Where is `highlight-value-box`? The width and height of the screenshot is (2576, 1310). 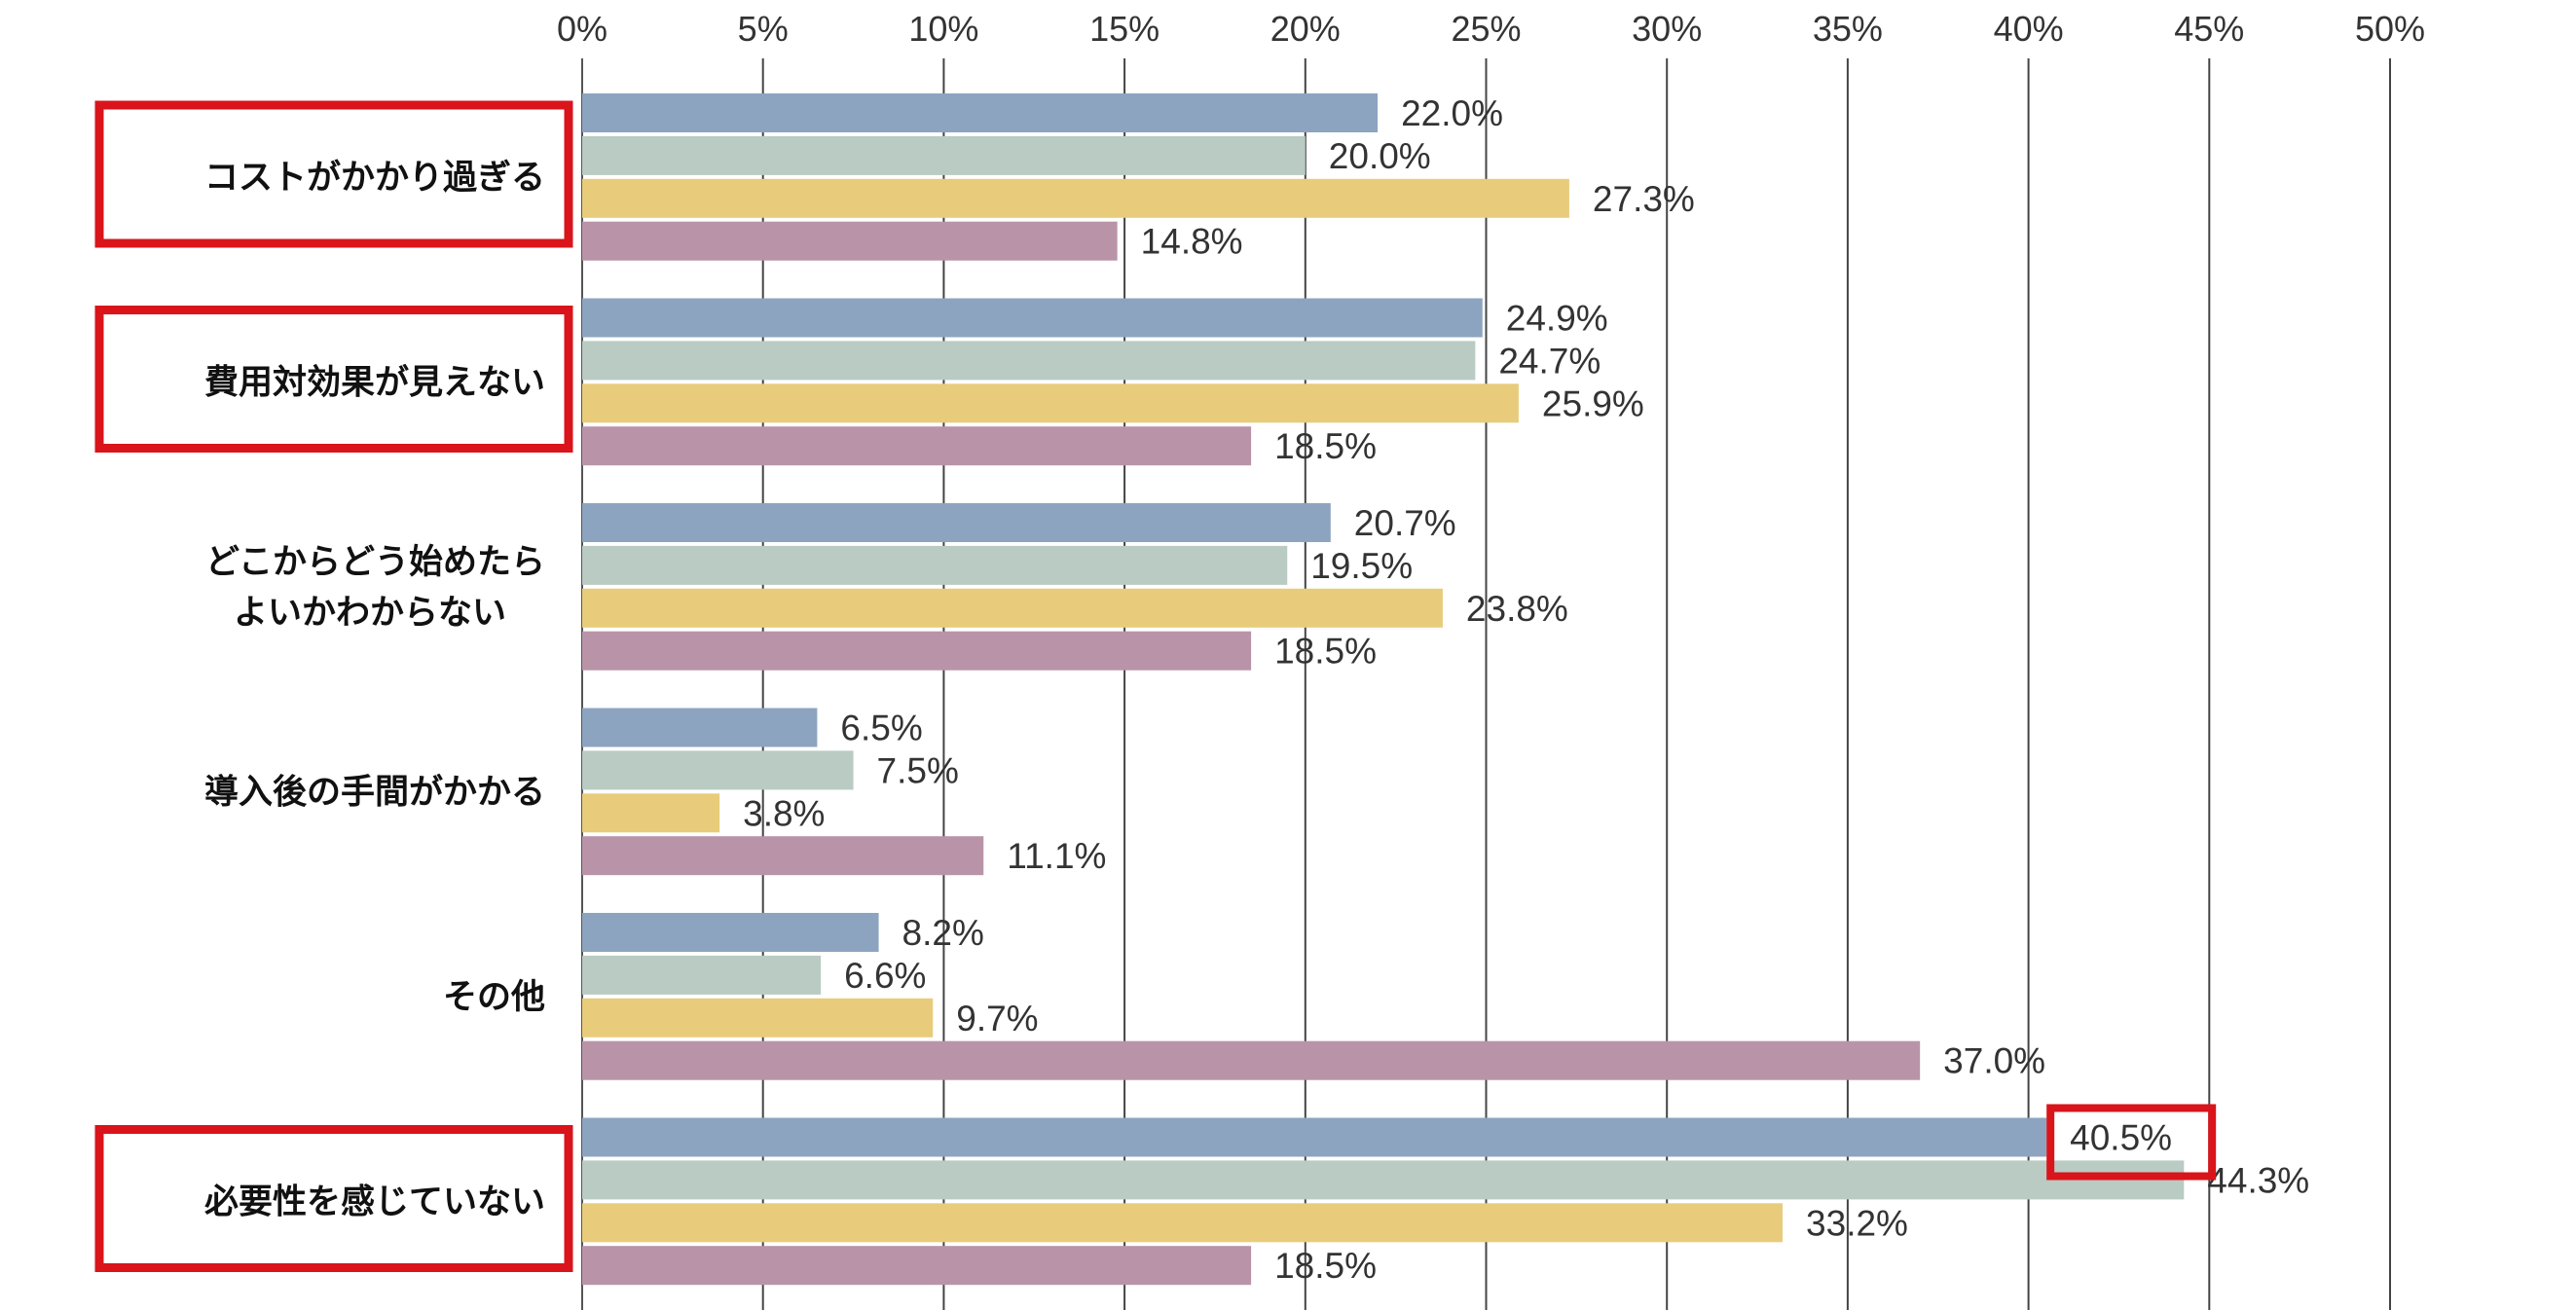 highlight-value-box is located at coordinates (2131, 1142).